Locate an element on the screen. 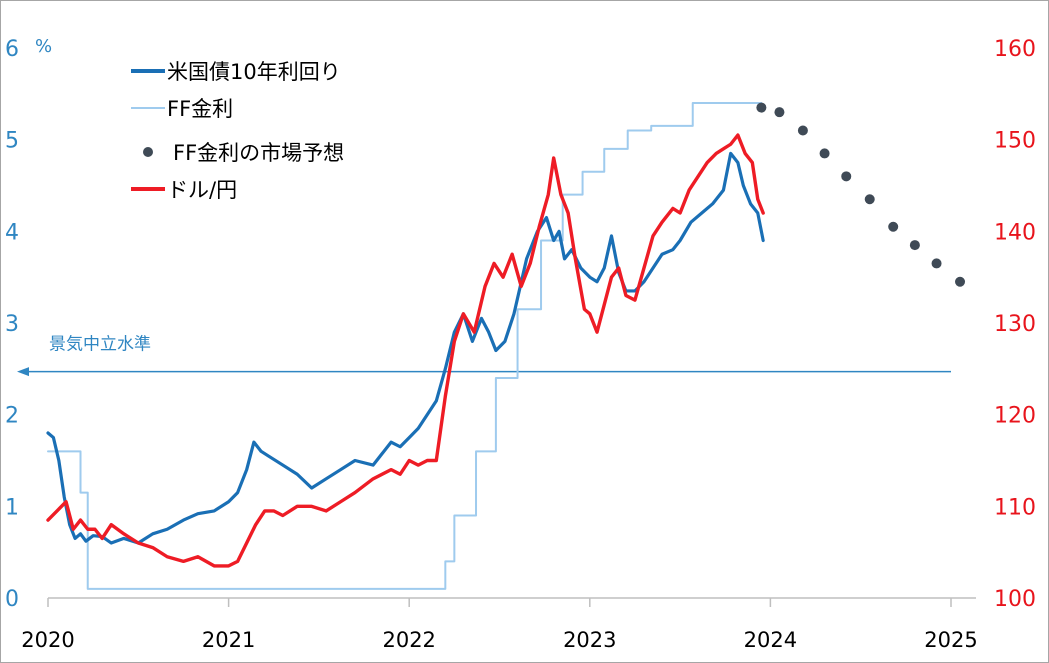 Image resolution: width=1049 pixels, height=663 pixels. y-right-tick-label: 130 is located at coordinates (1015, 324).